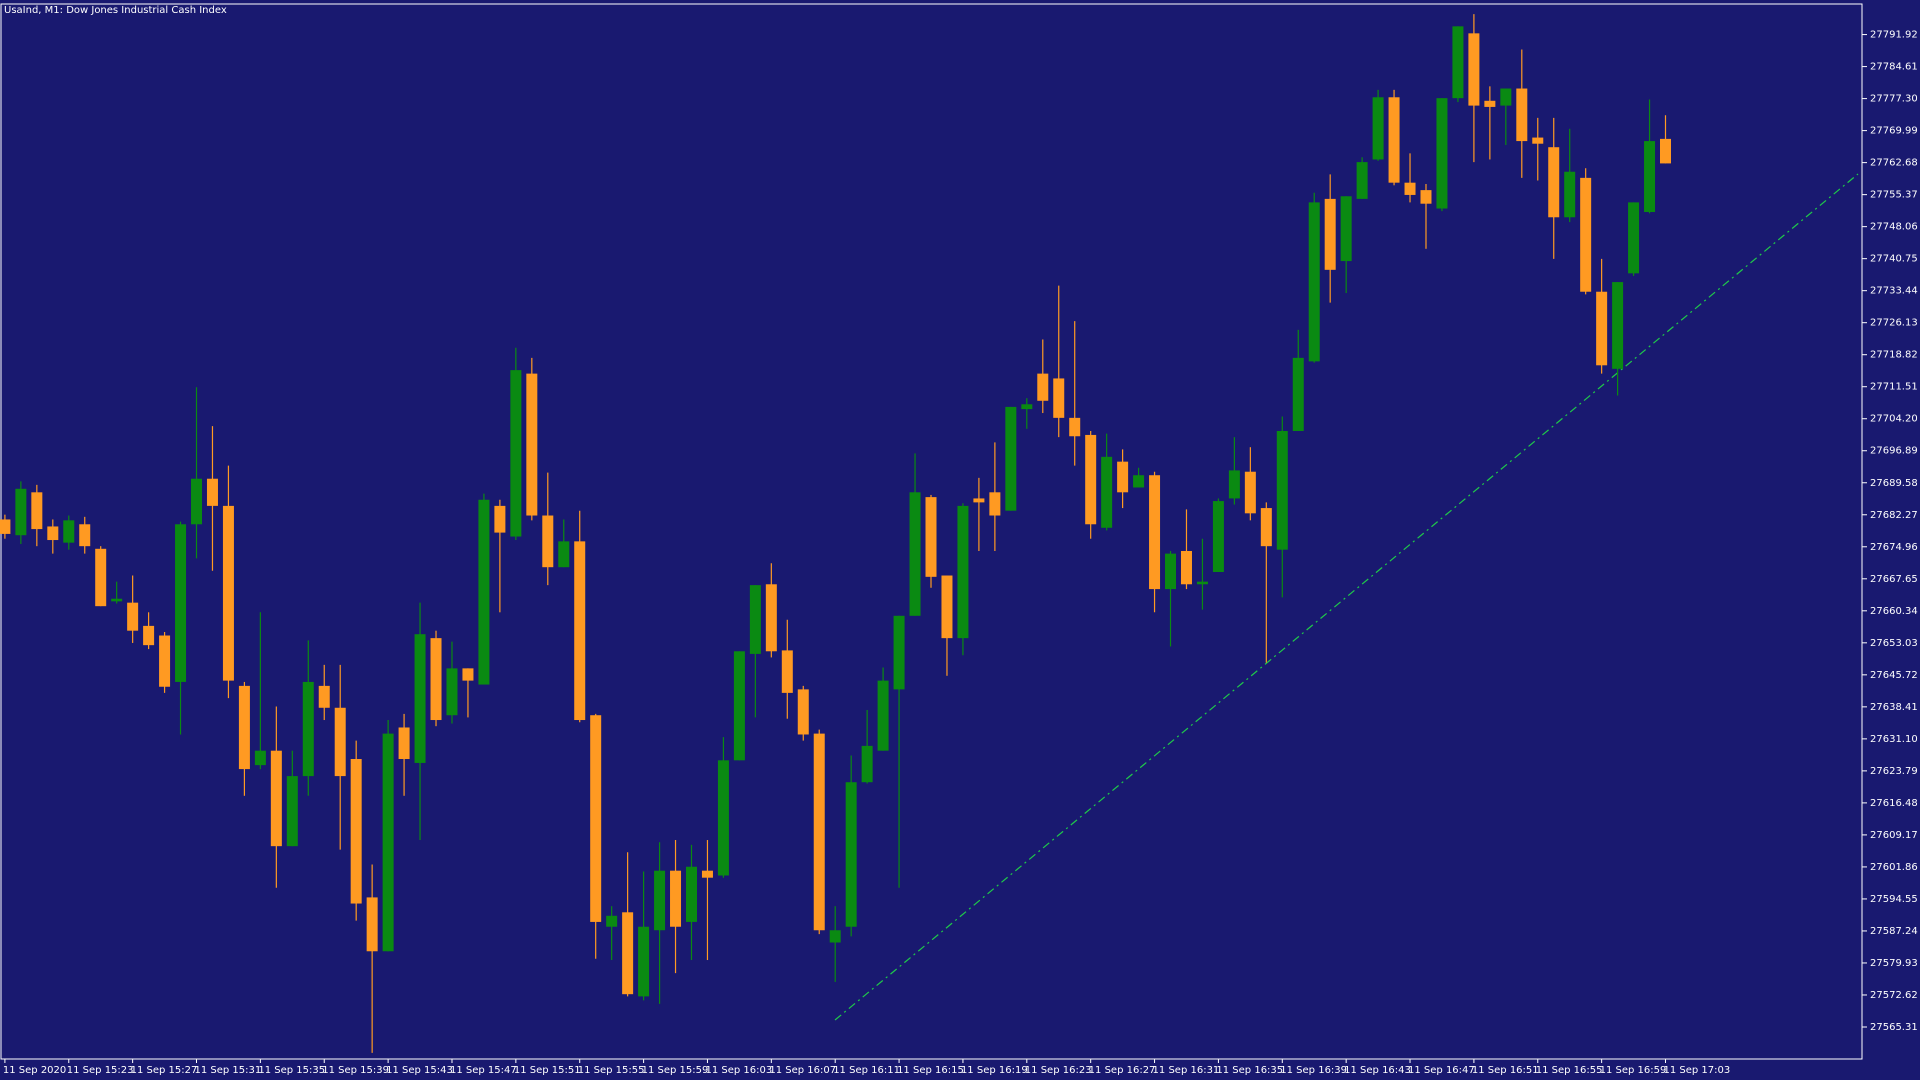 This screenshot has width=1920, height=1080. I want to click on y-tick-label: 27616.48, so click(1894, 803).